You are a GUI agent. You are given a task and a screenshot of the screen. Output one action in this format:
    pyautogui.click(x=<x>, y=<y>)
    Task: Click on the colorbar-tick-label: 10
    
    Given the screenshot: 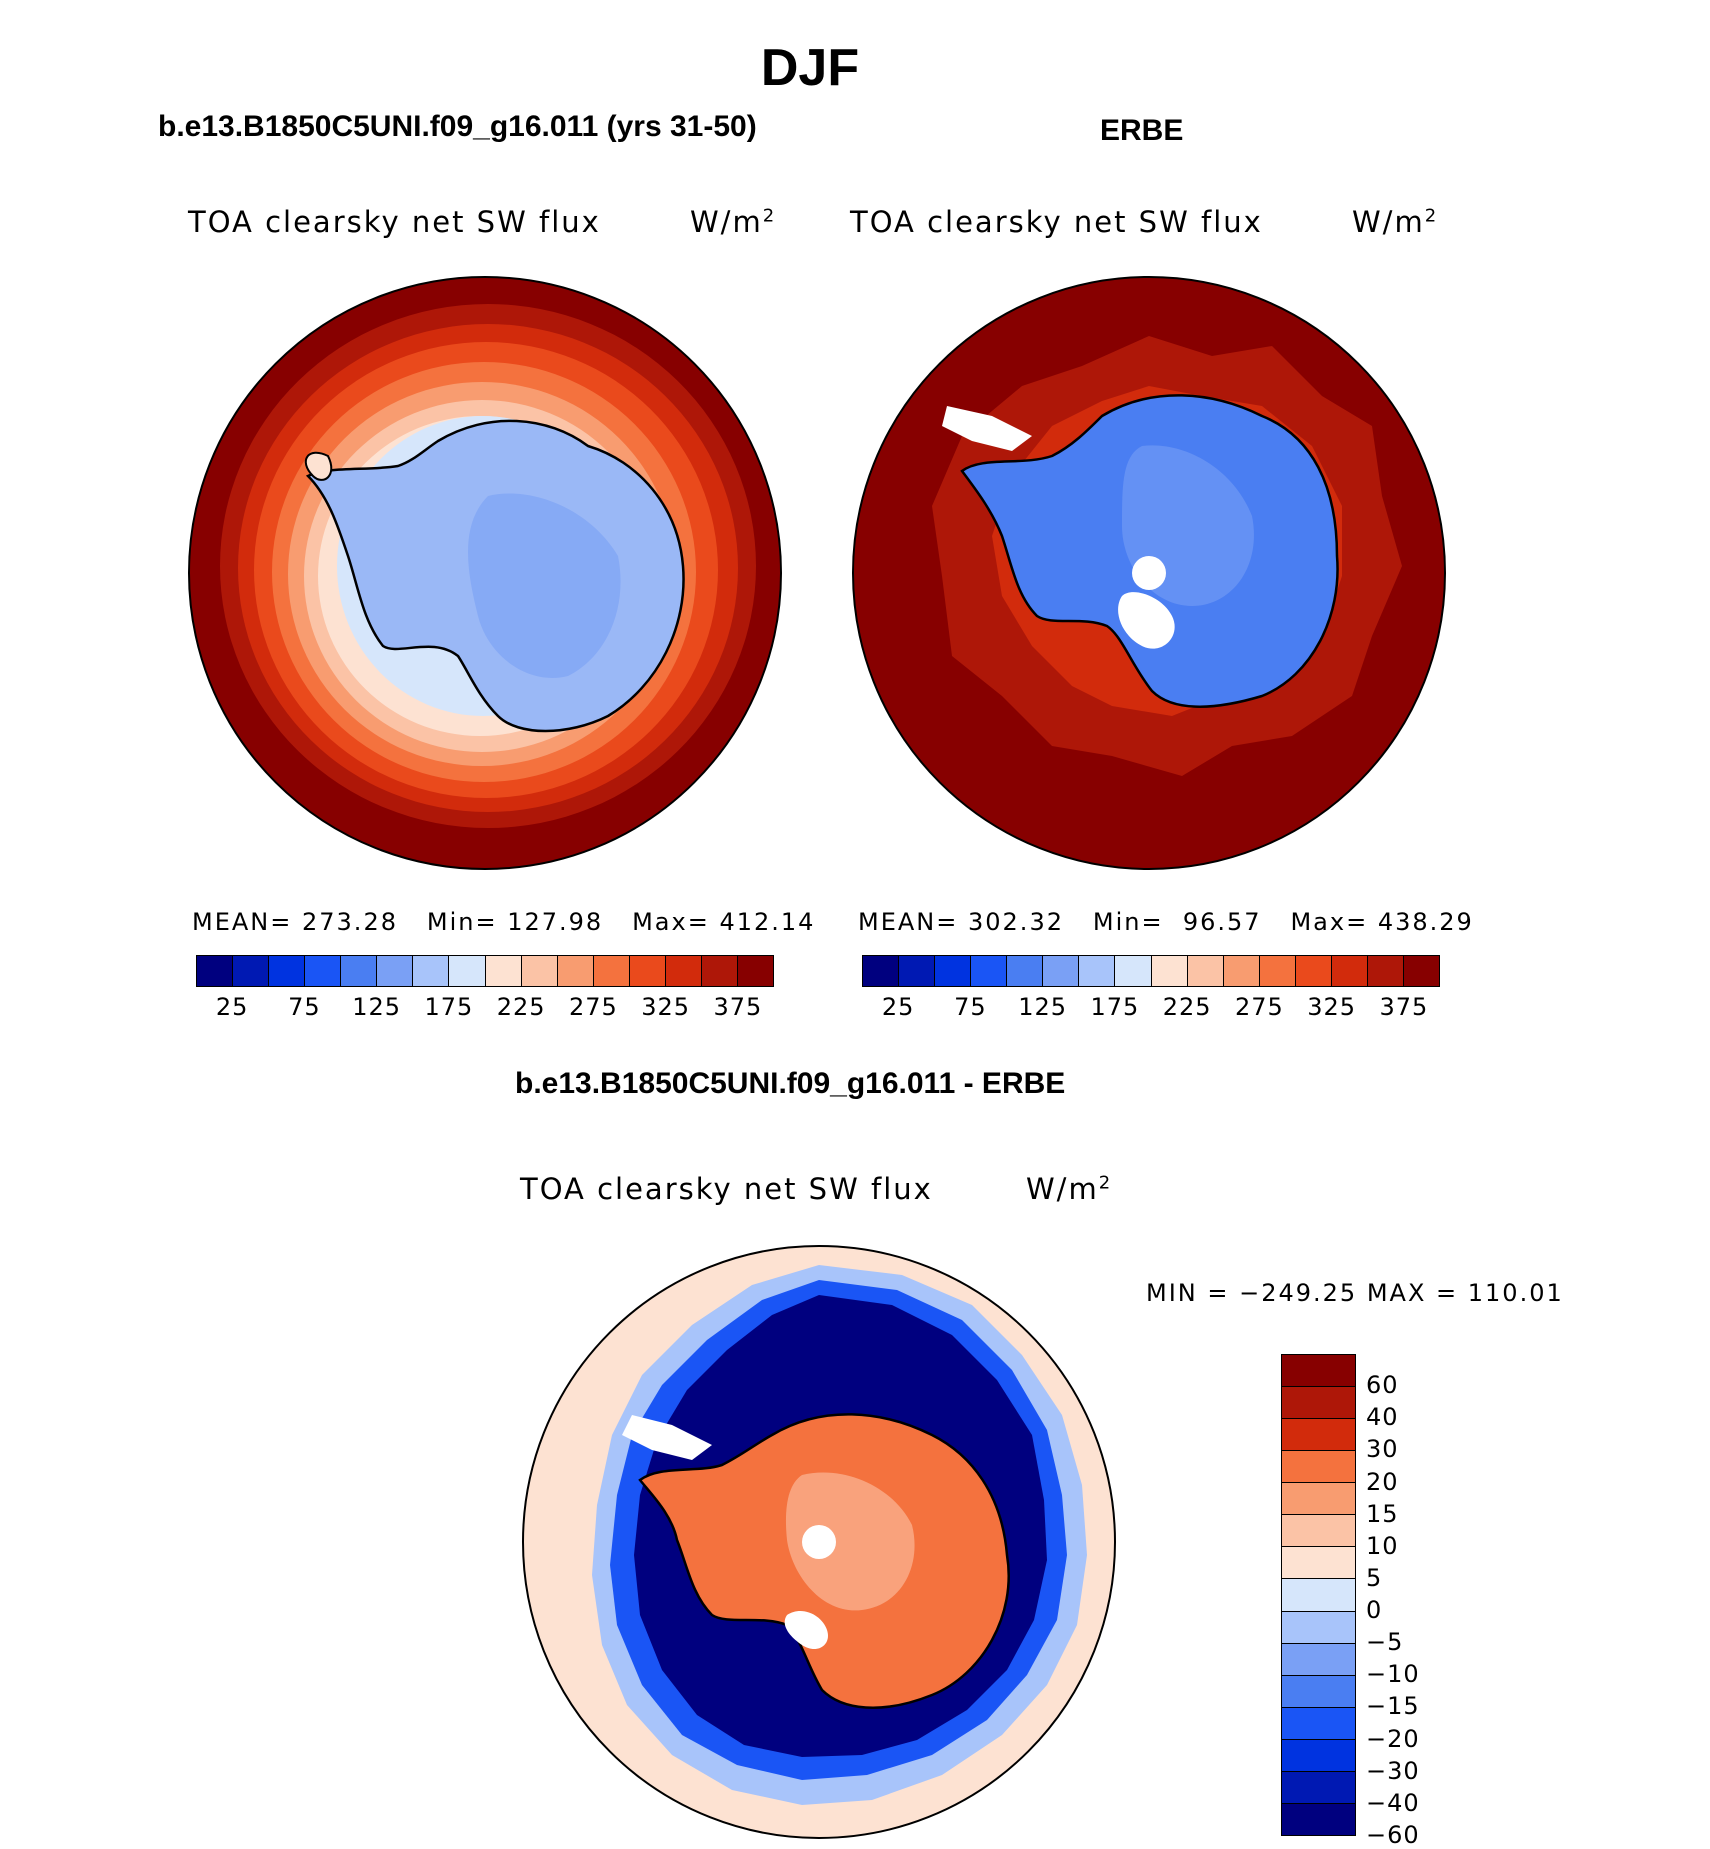 What is the action you would take?
    pyautogui.click(x=1382, y=1545)
    